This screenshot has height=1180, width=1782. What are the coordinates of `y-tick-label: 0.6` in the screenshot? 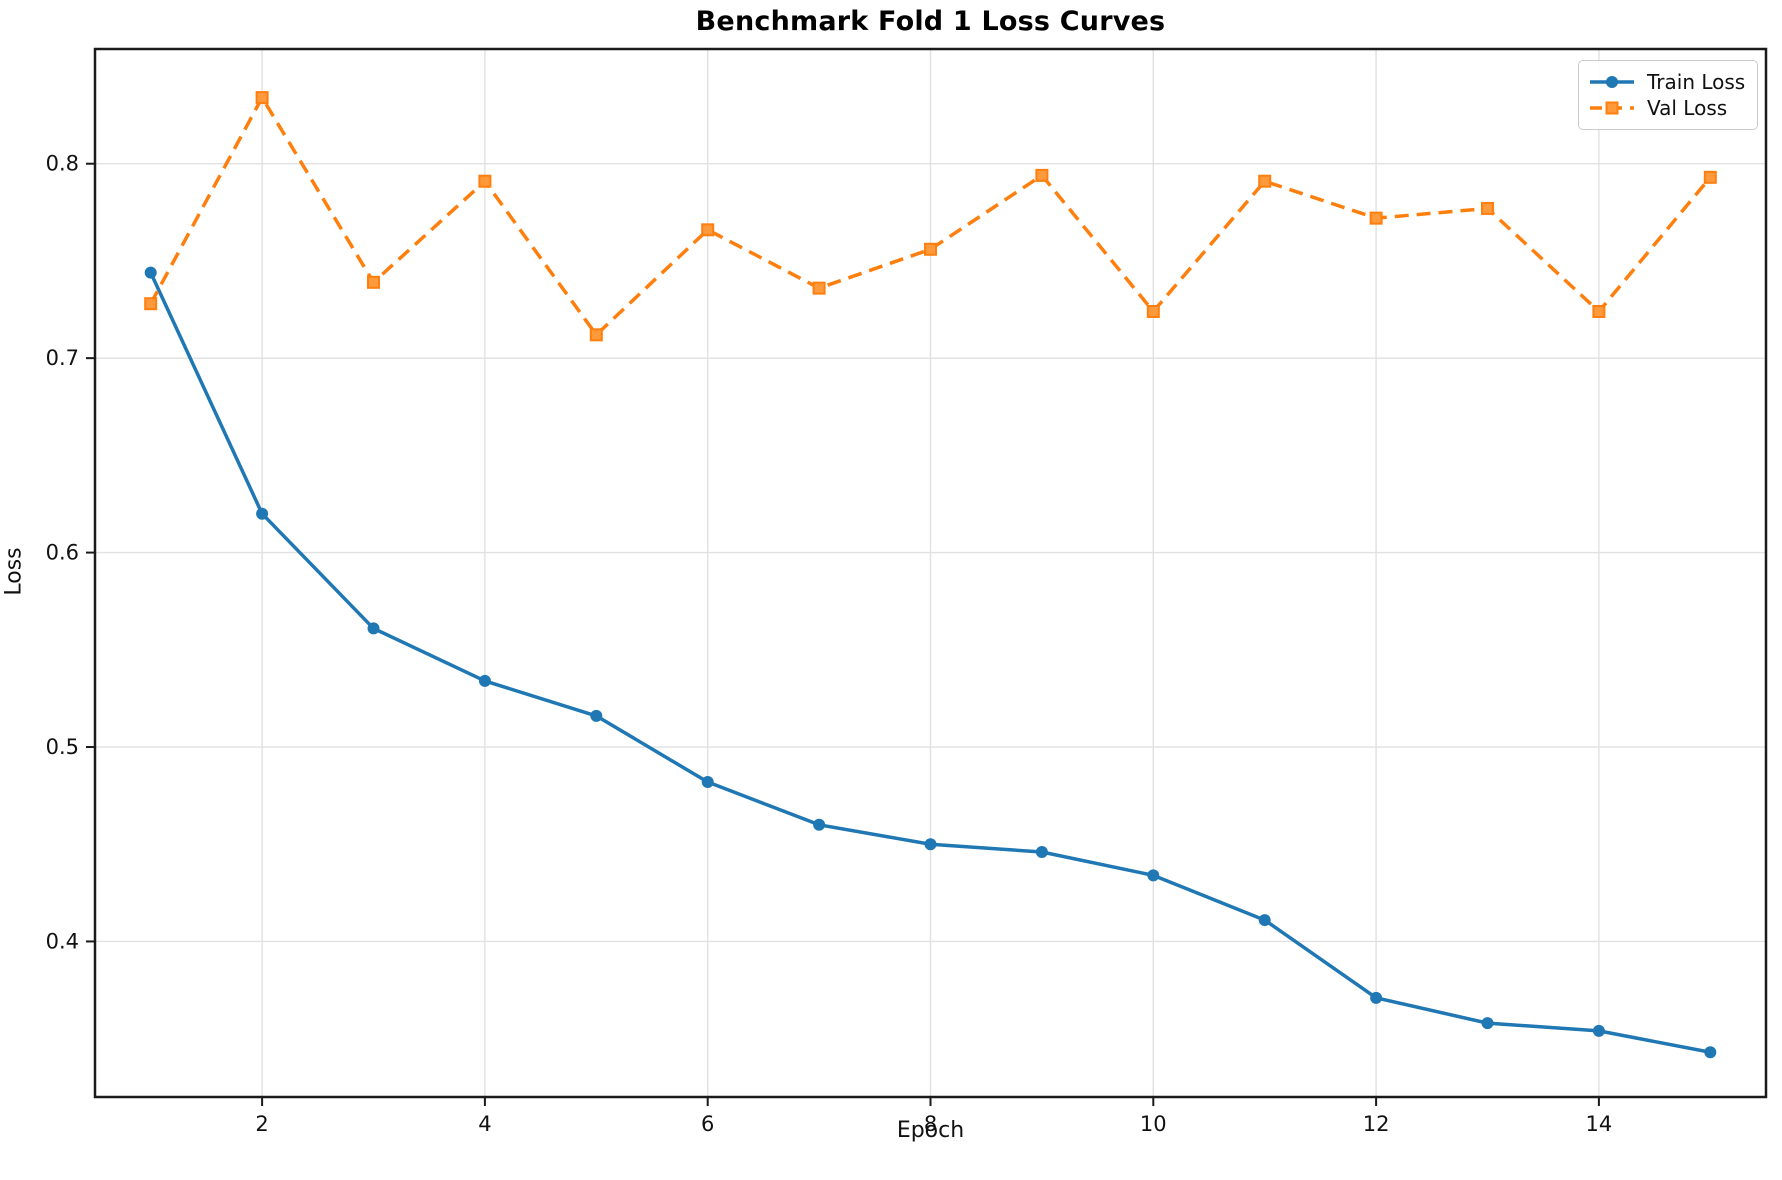 It's located at (62, 553).